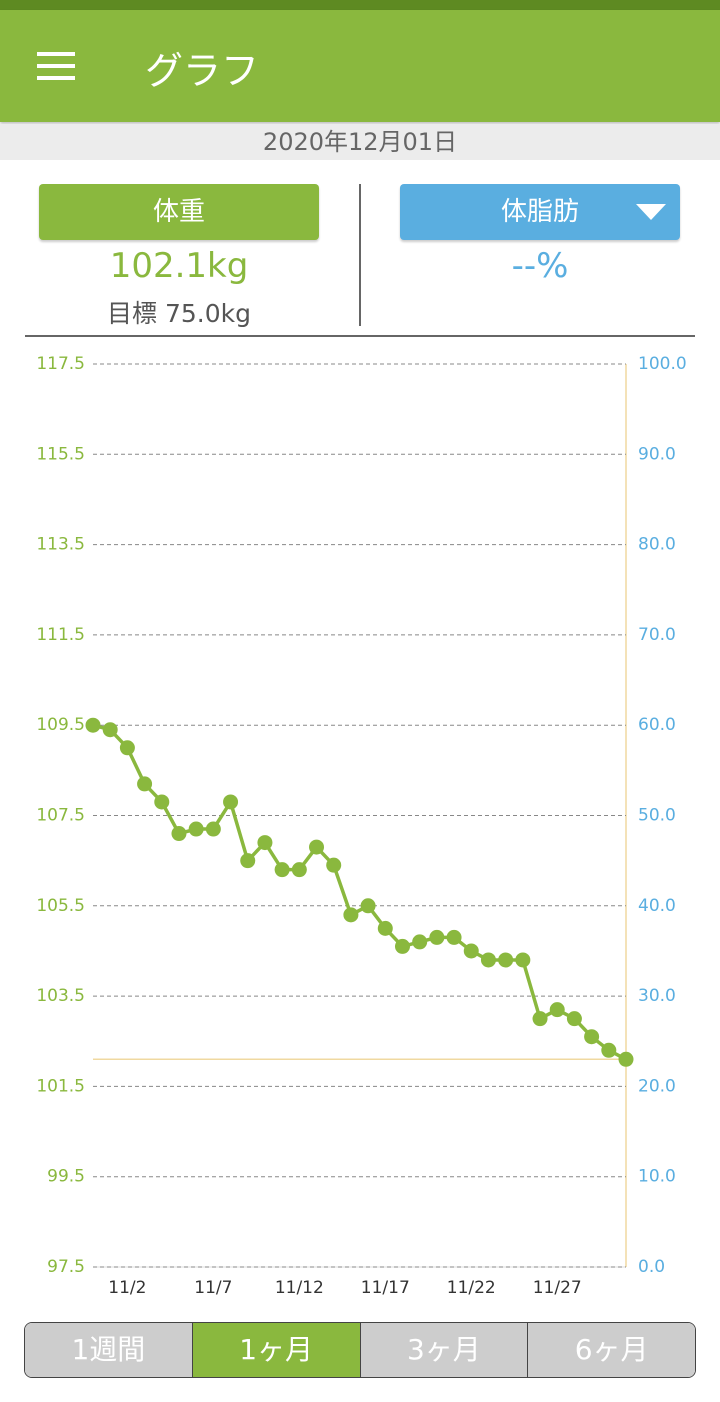  I want to click on y2-tick-label: 20.0, so click(657, 1086).